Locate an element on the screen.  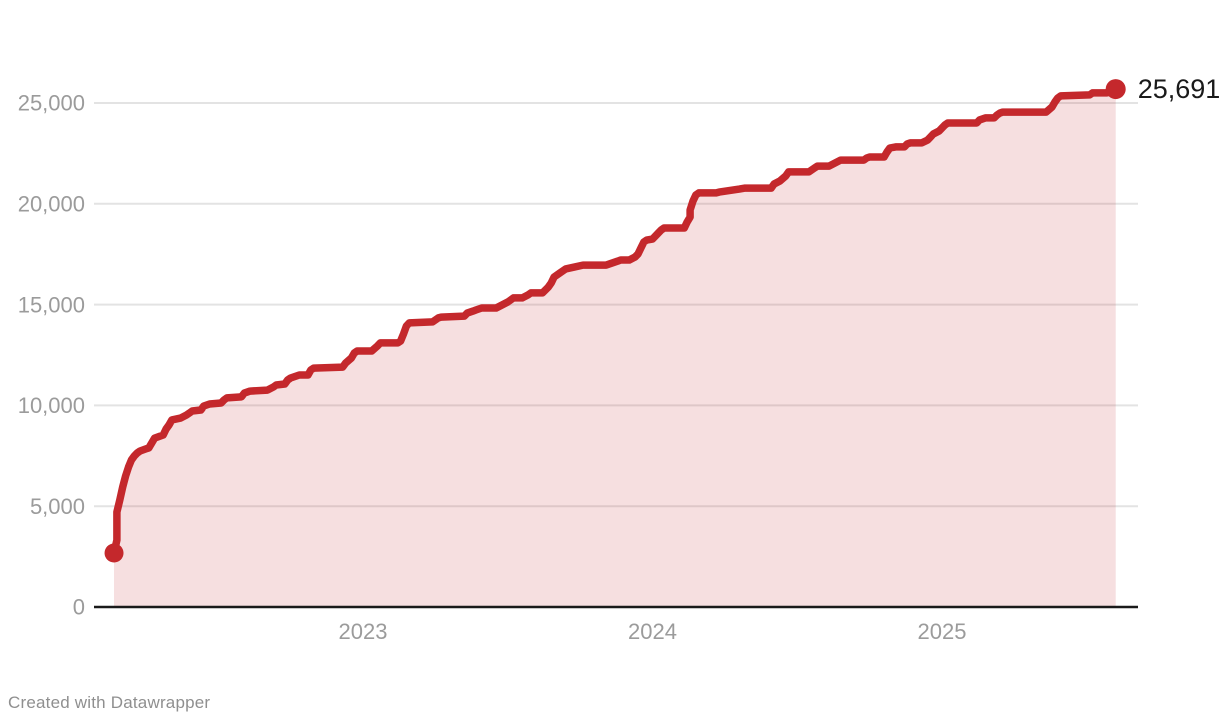
x-tick-label: 2023 is located at coordinates (363, 631).